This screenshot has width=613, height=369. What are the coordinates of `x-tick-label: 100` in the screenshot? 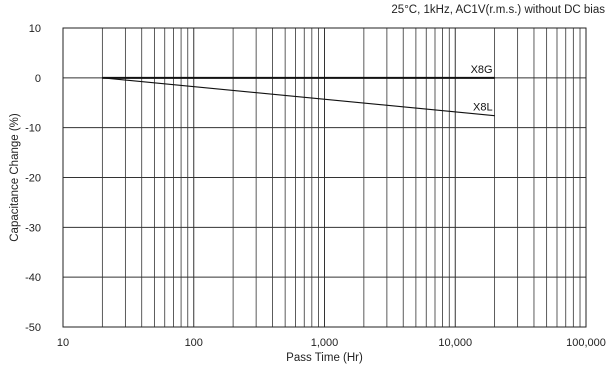 It's located at (194, 343).